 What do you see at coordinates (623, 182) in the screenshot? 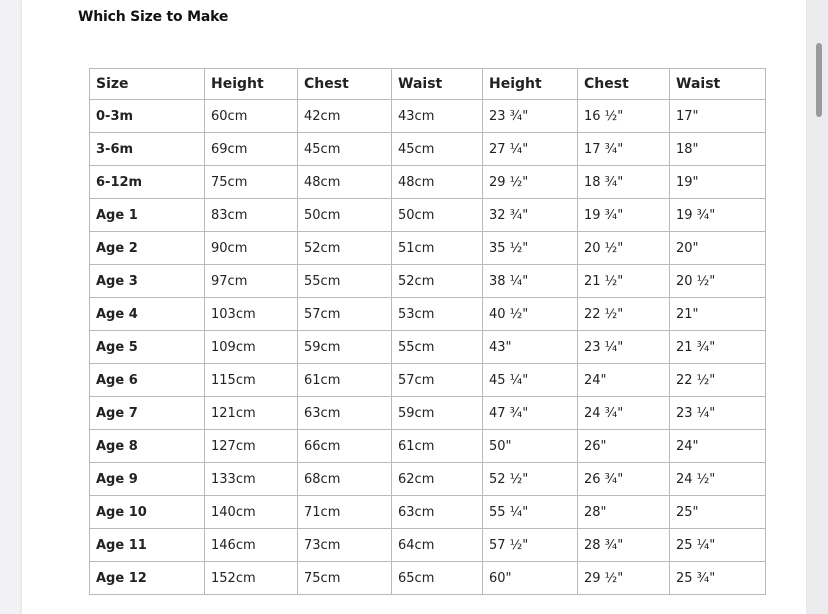
I see `measurement-cell: 18 ¾"` at bounding box center [623, 182].